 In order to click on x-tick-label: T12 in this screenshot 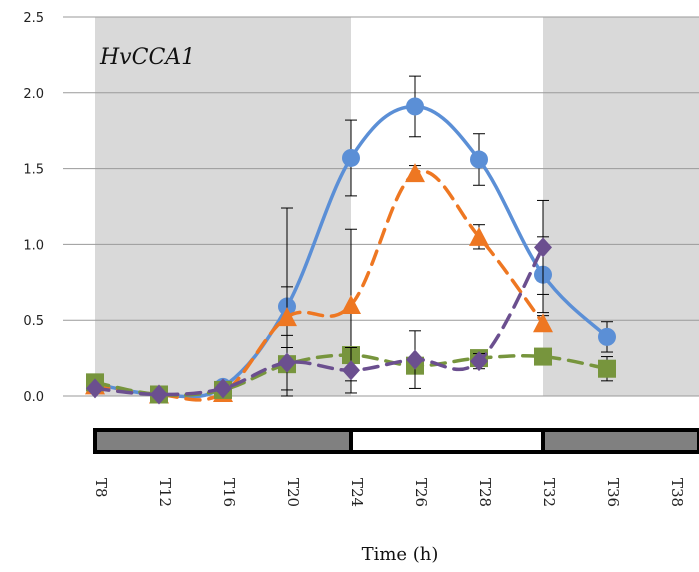, I will do `click(165, 492)`.